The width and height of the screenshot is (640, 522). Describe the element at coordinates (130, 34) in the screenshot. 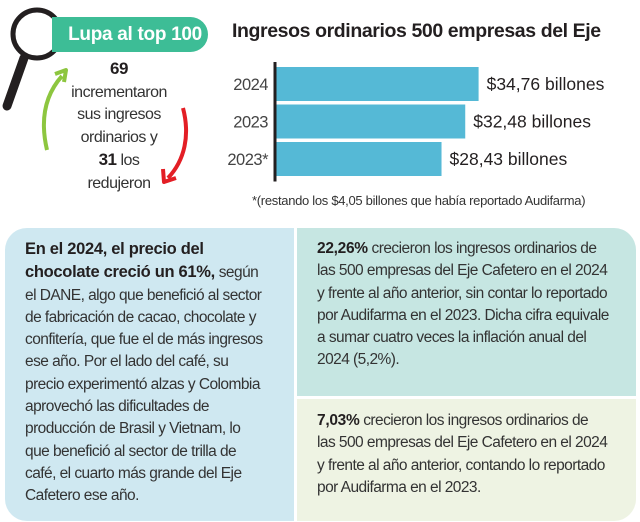

I see `badge-lupa-top-100: Lupa al top 100` at that location.